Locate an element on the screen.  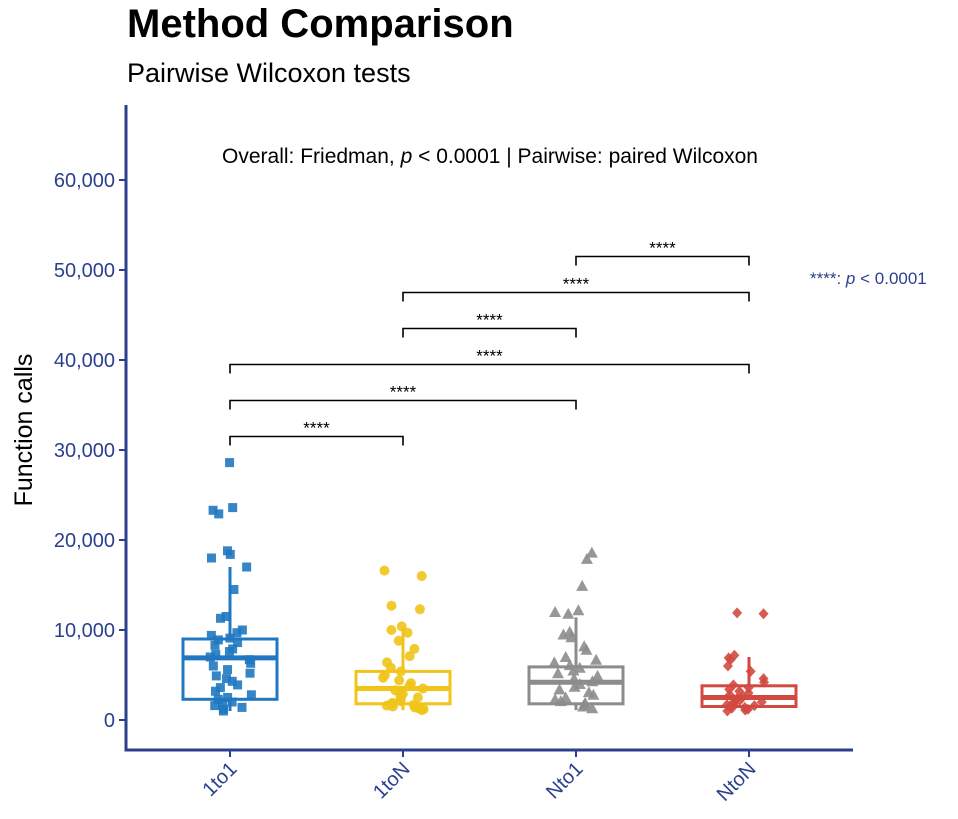
annotation-prefix: Overall: Friedman, is located at coordinates (311, 156).